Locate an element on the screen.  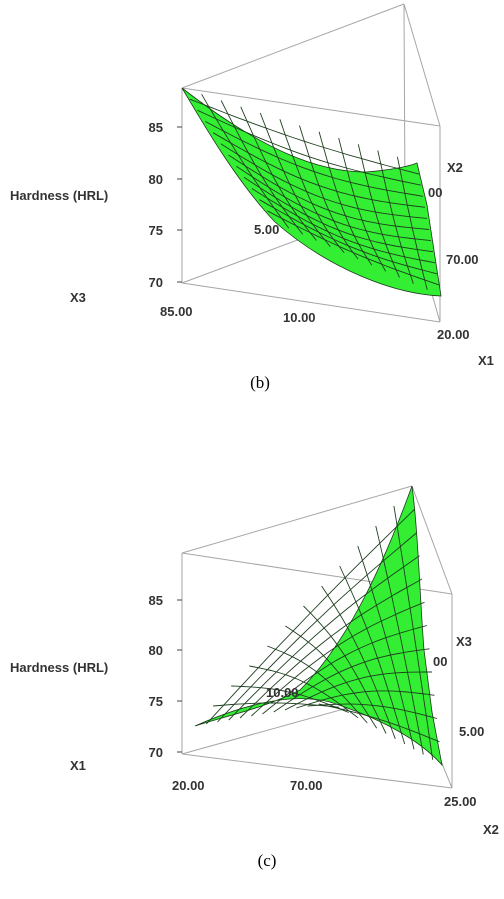
mesh-b-line-v10 is located at coordinates (348, 237).